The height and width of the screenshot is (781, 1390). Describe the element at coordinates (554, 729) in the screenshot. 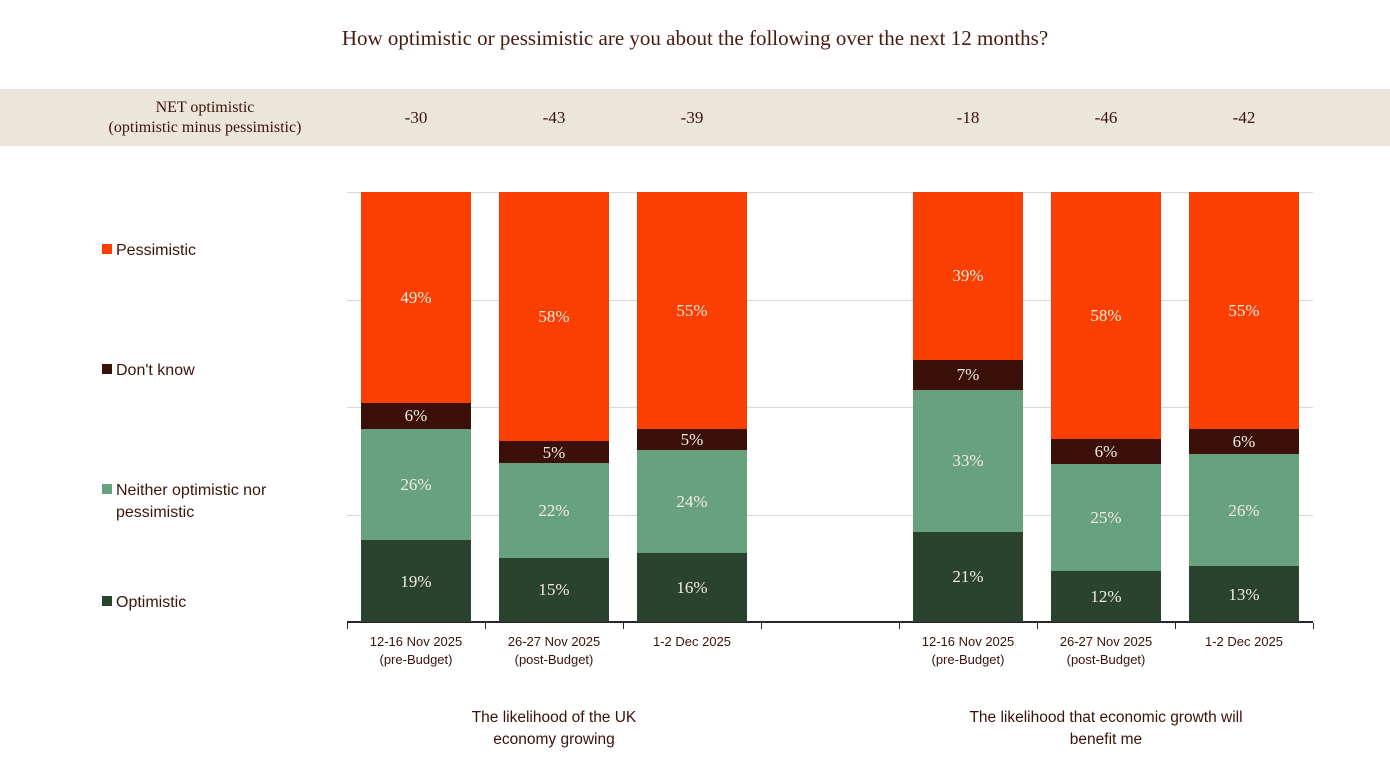

I see `group-title: The likelihood of the UK economy growing` at that location.